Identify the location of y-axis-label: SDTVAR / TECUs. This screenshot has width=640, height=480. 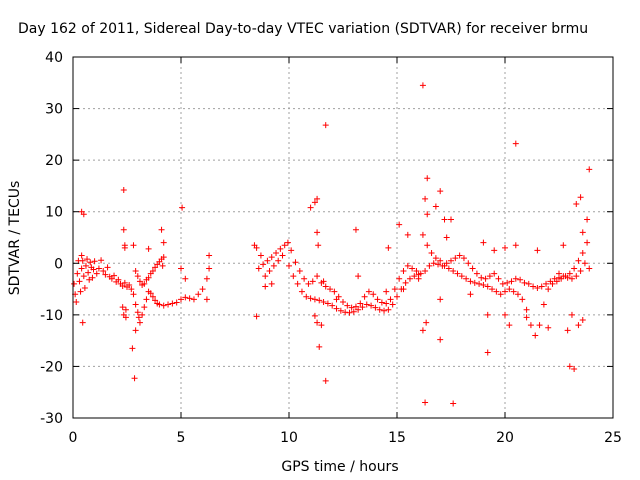
(15, 238).